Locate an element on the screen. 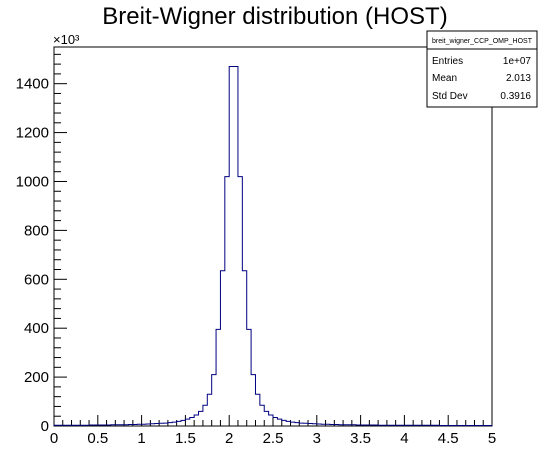 This screenshot has height=474, width=548. x-tick-label: 2 is located at coordinates (229, 438).